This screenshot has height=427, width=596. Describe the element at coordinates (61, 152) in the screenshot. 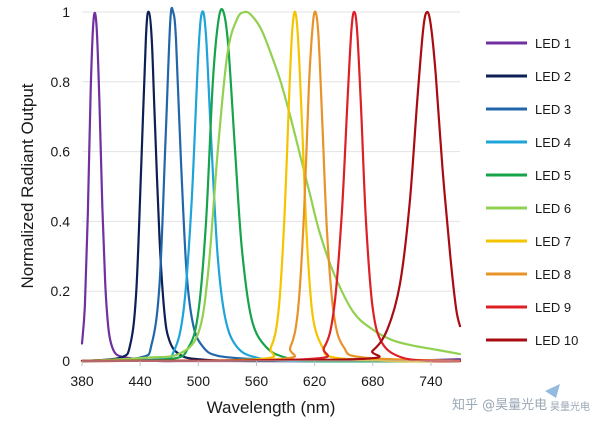

I see `y-tick-label: 0.6` at that location.